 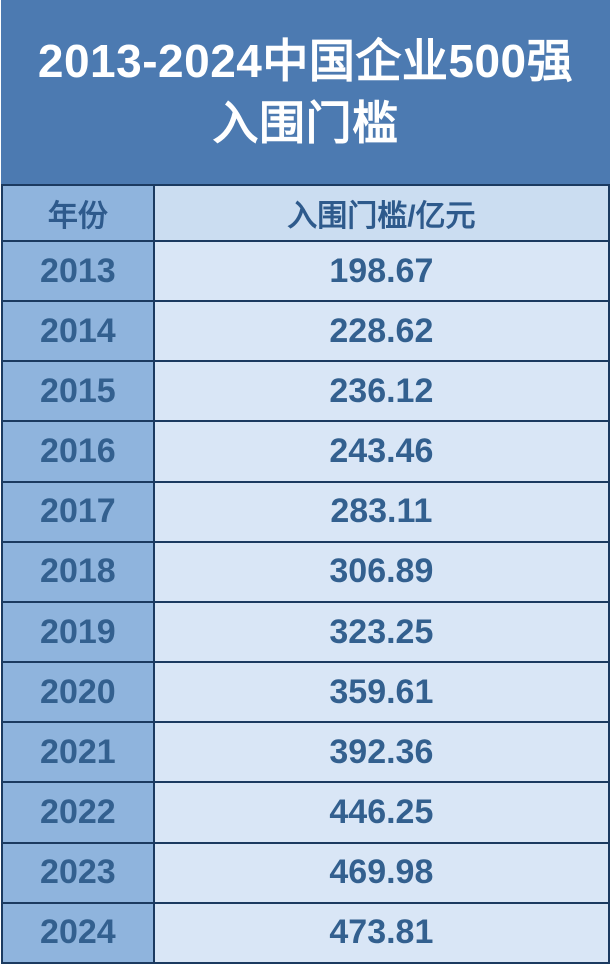 What do you see at coordinates (381, 632) in the screenshot?
I see `value-cell: 323.25` at bounding box center [381, 632].